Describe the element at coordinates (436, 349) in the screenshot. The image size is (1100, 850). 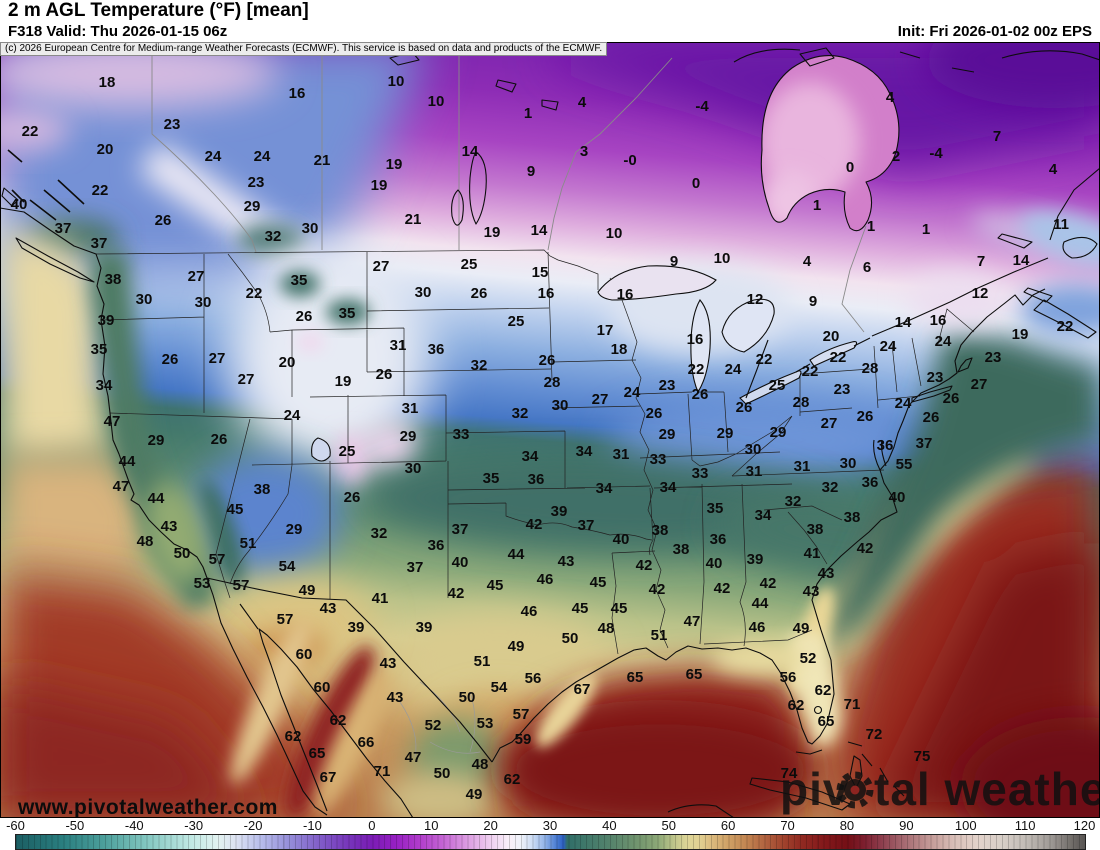
I see `temp-label: 36` at that location.